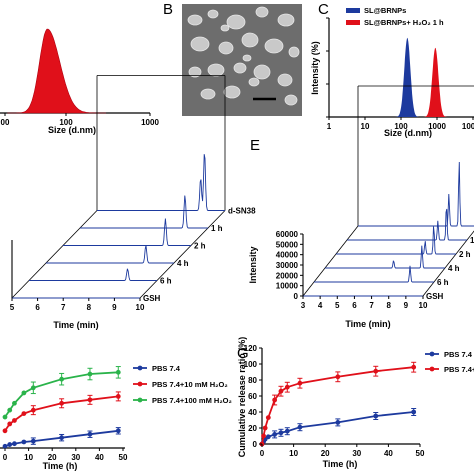 Image resolution: width=474 pixels, height=474 pixels. What do you see at coordinates (296, 296) in the screenshot?
I see `panel-e-y-tick-label: 0` at bounding box center [296, 296].